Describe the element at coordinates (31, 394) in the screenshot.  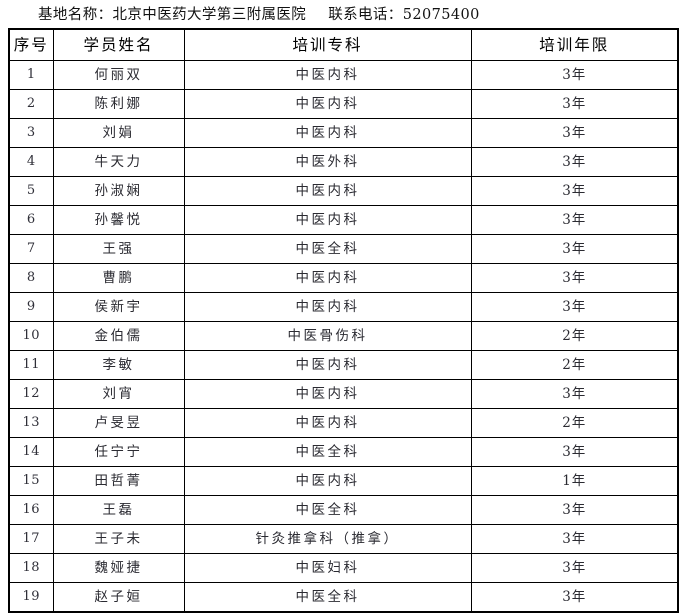
I see `cell-index: 12` at that location.